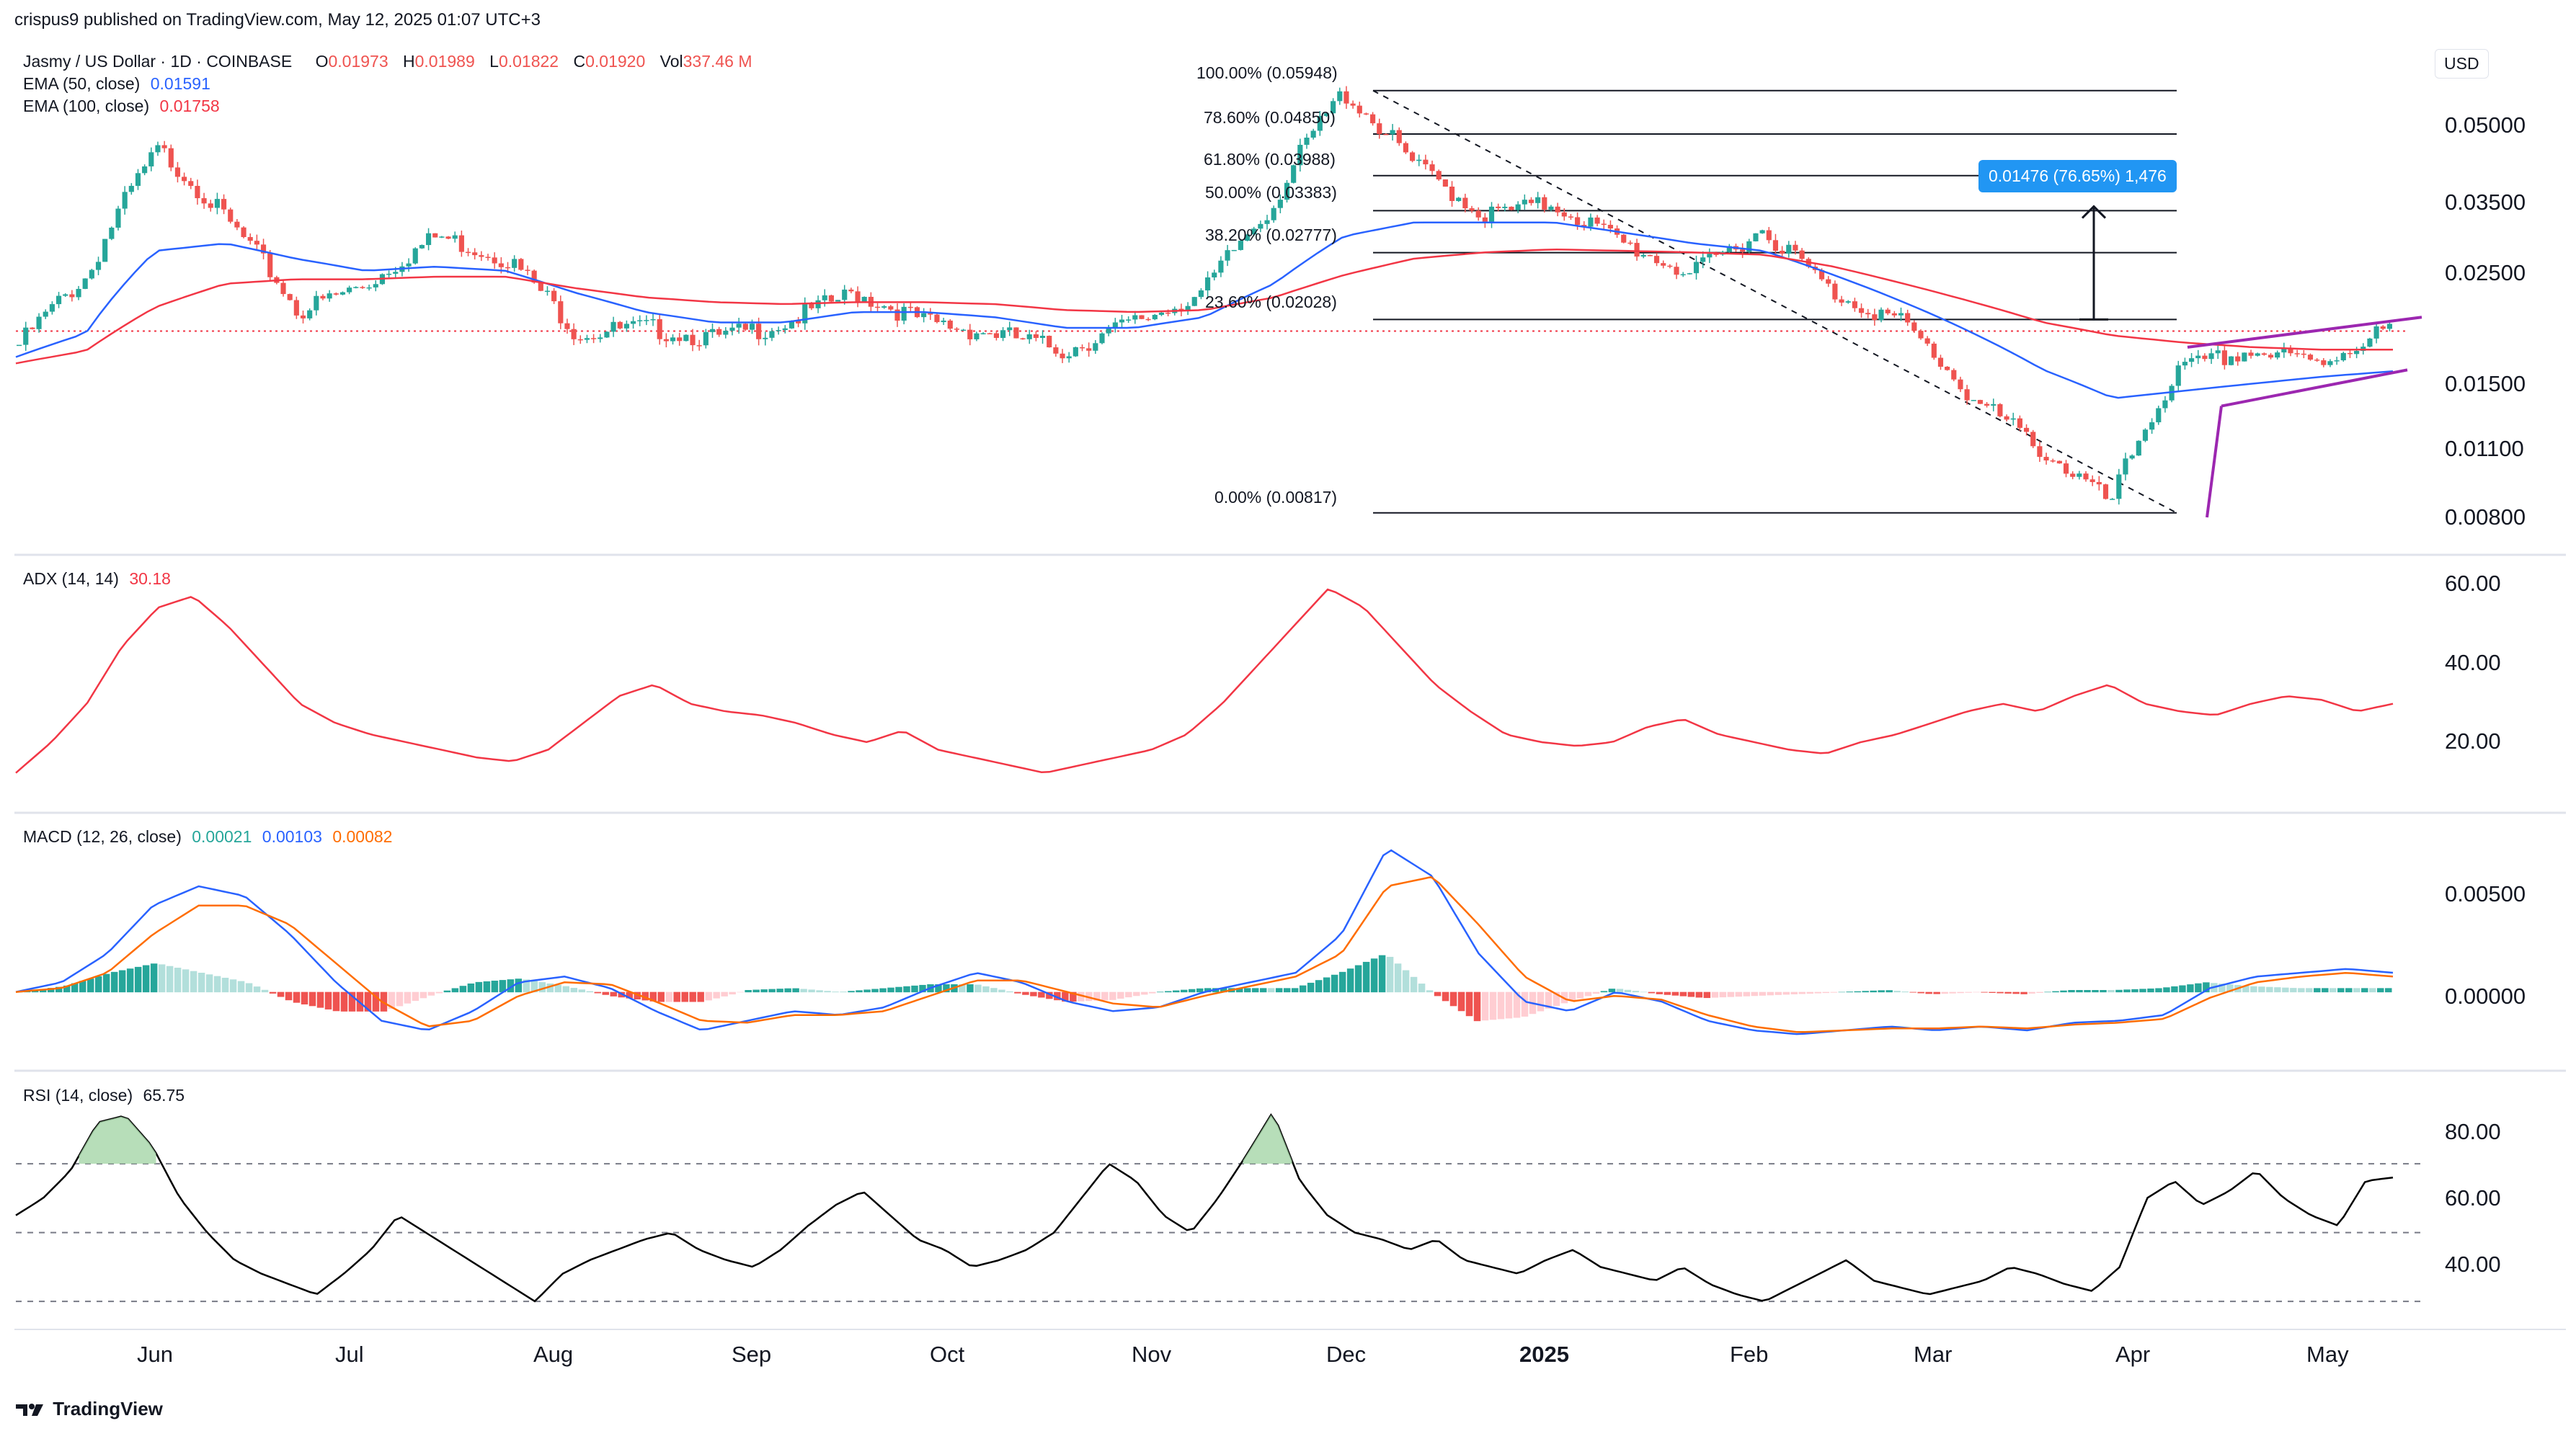 This screenshot has height=1431, width=2576. I want to click on currency-button: USD, so click(2462, 64).